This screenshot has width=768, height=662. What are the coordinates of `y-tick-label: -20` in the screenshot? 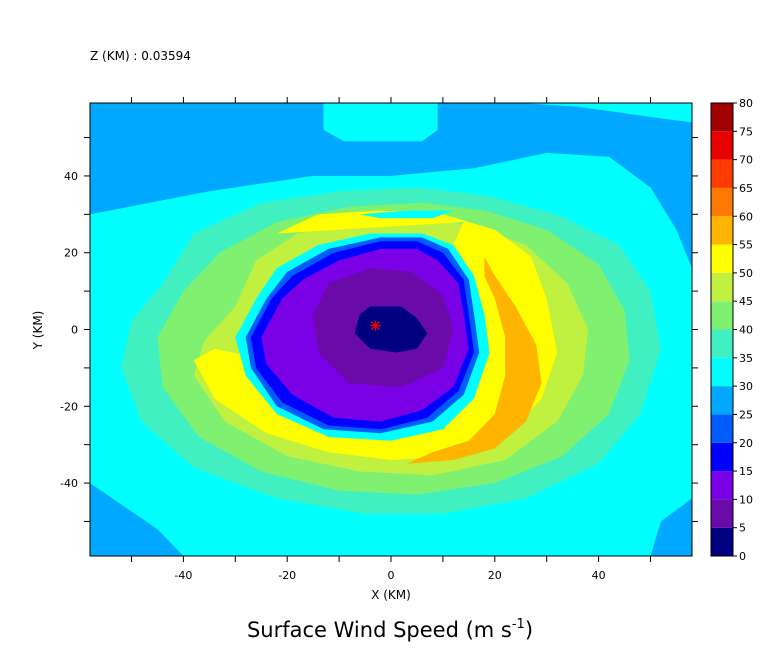 It's located at (69, 406).